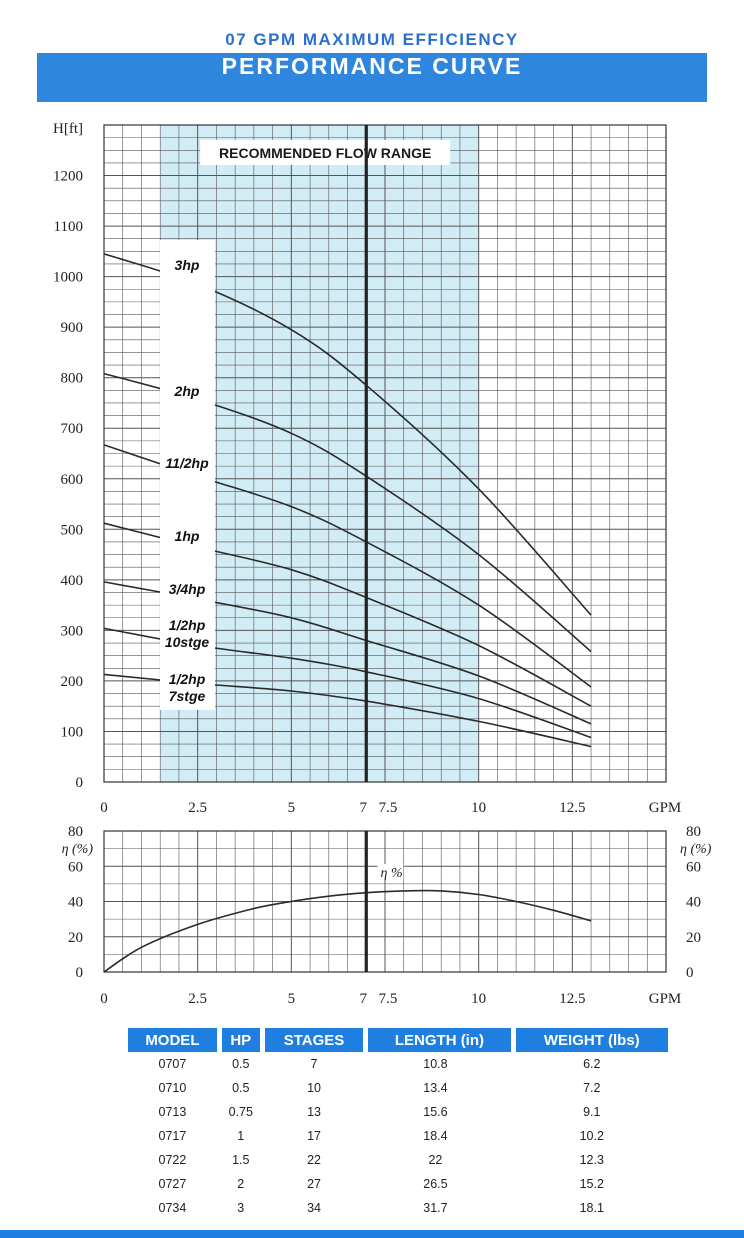 This screenshot has width=744, height=1238. I want to click on table-cell: 1.5, so click(241, 1160).